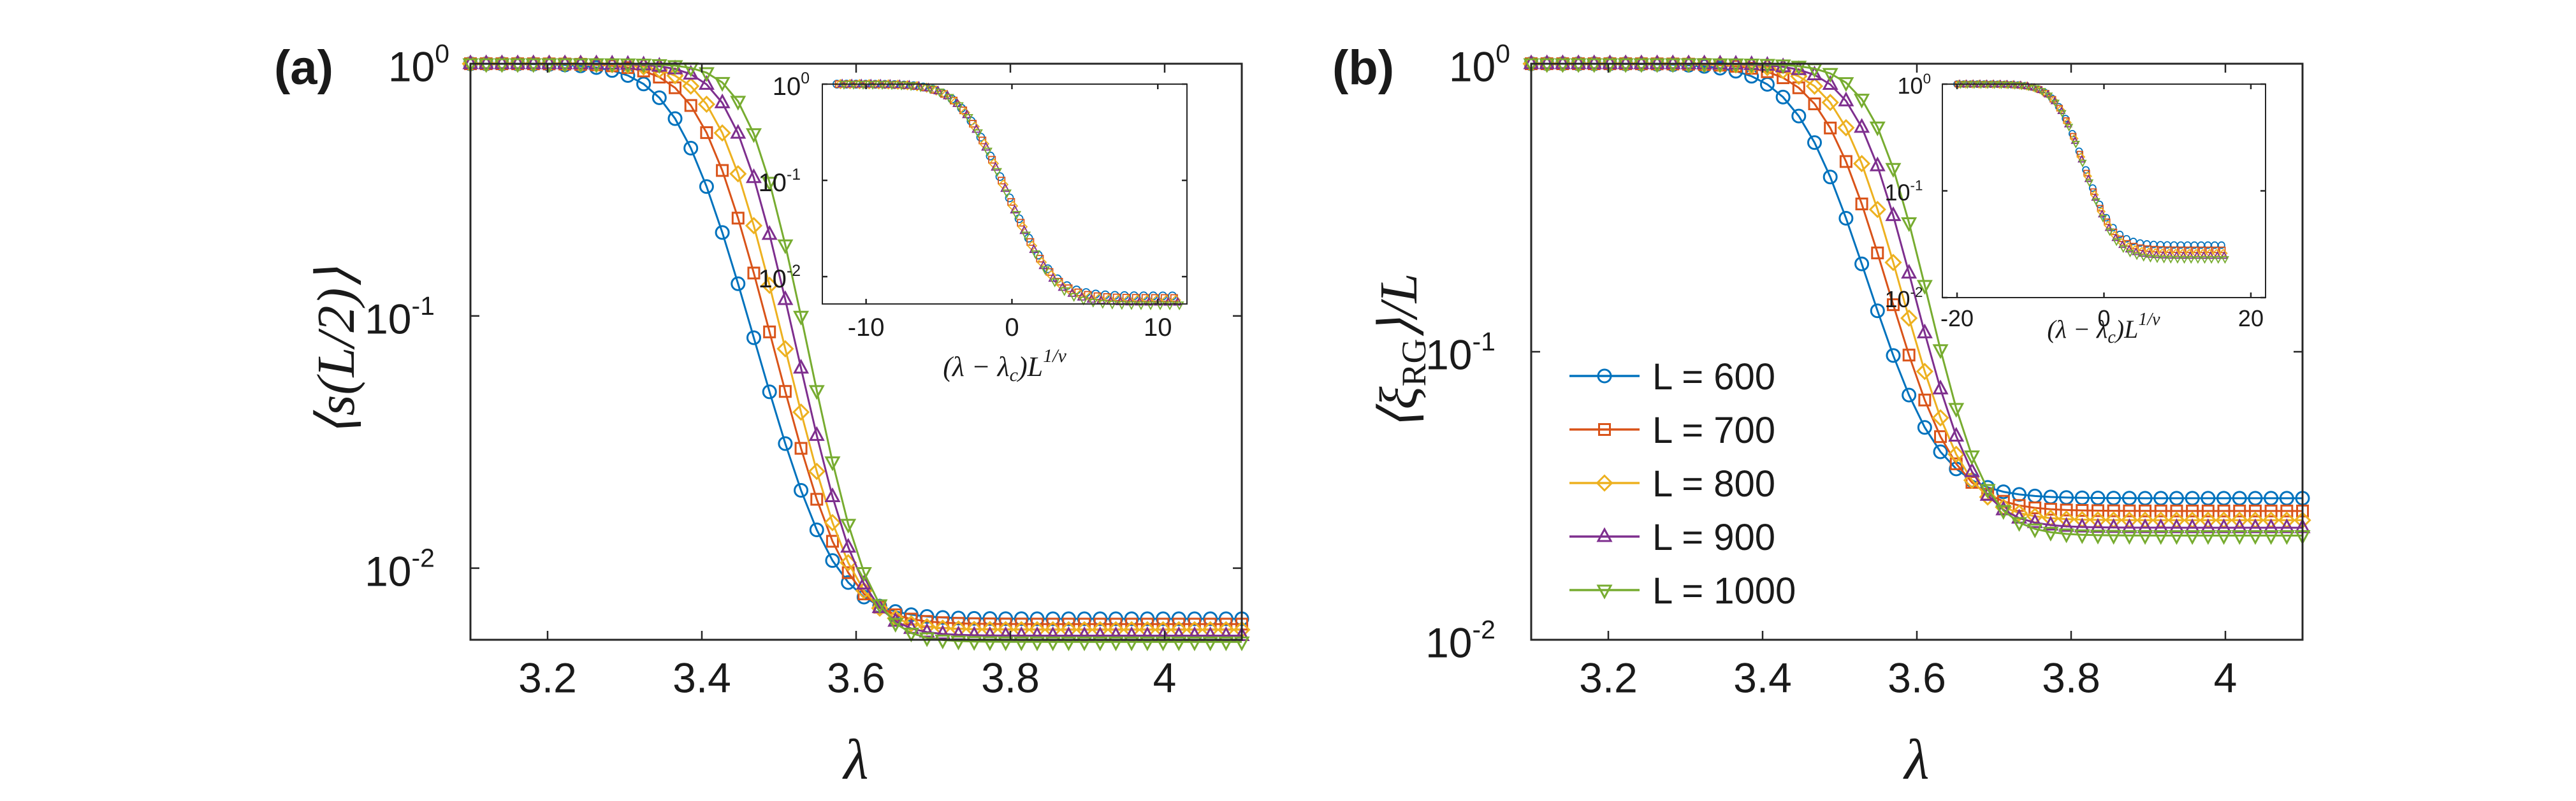  Describe the element at coordinates (1917, 678) in the screenshot. I see `panel-b-x-tick-label: 3.6` at that location.